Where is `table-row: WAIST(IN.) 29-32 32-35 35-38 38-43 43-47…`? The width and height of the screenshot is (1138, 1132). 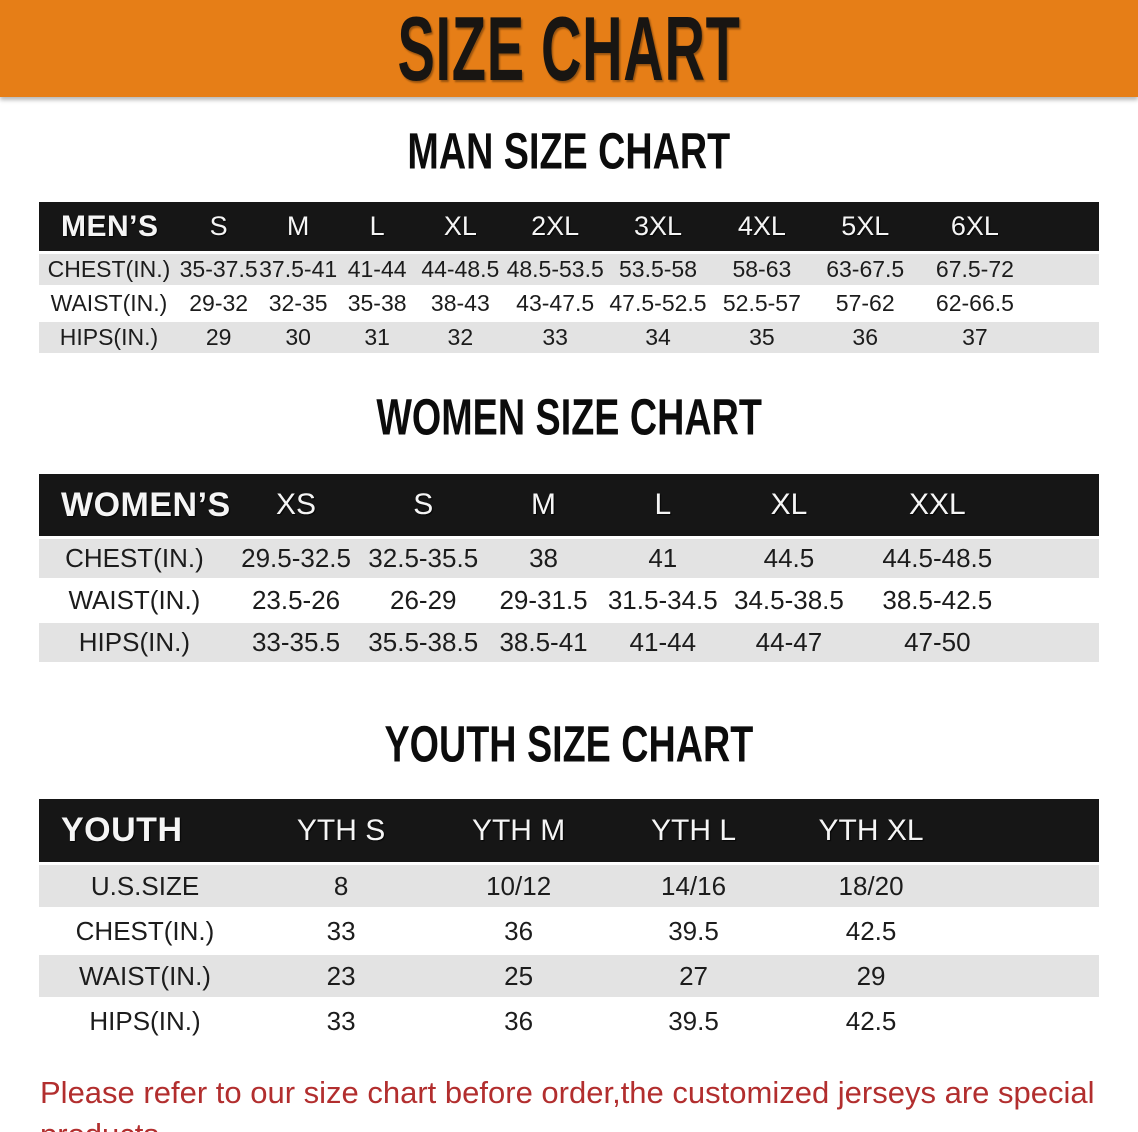 table-row: WAIST(IN.) 29-32 32-35 35-38 38-43 43-47… is located at coordinates (569, 302).